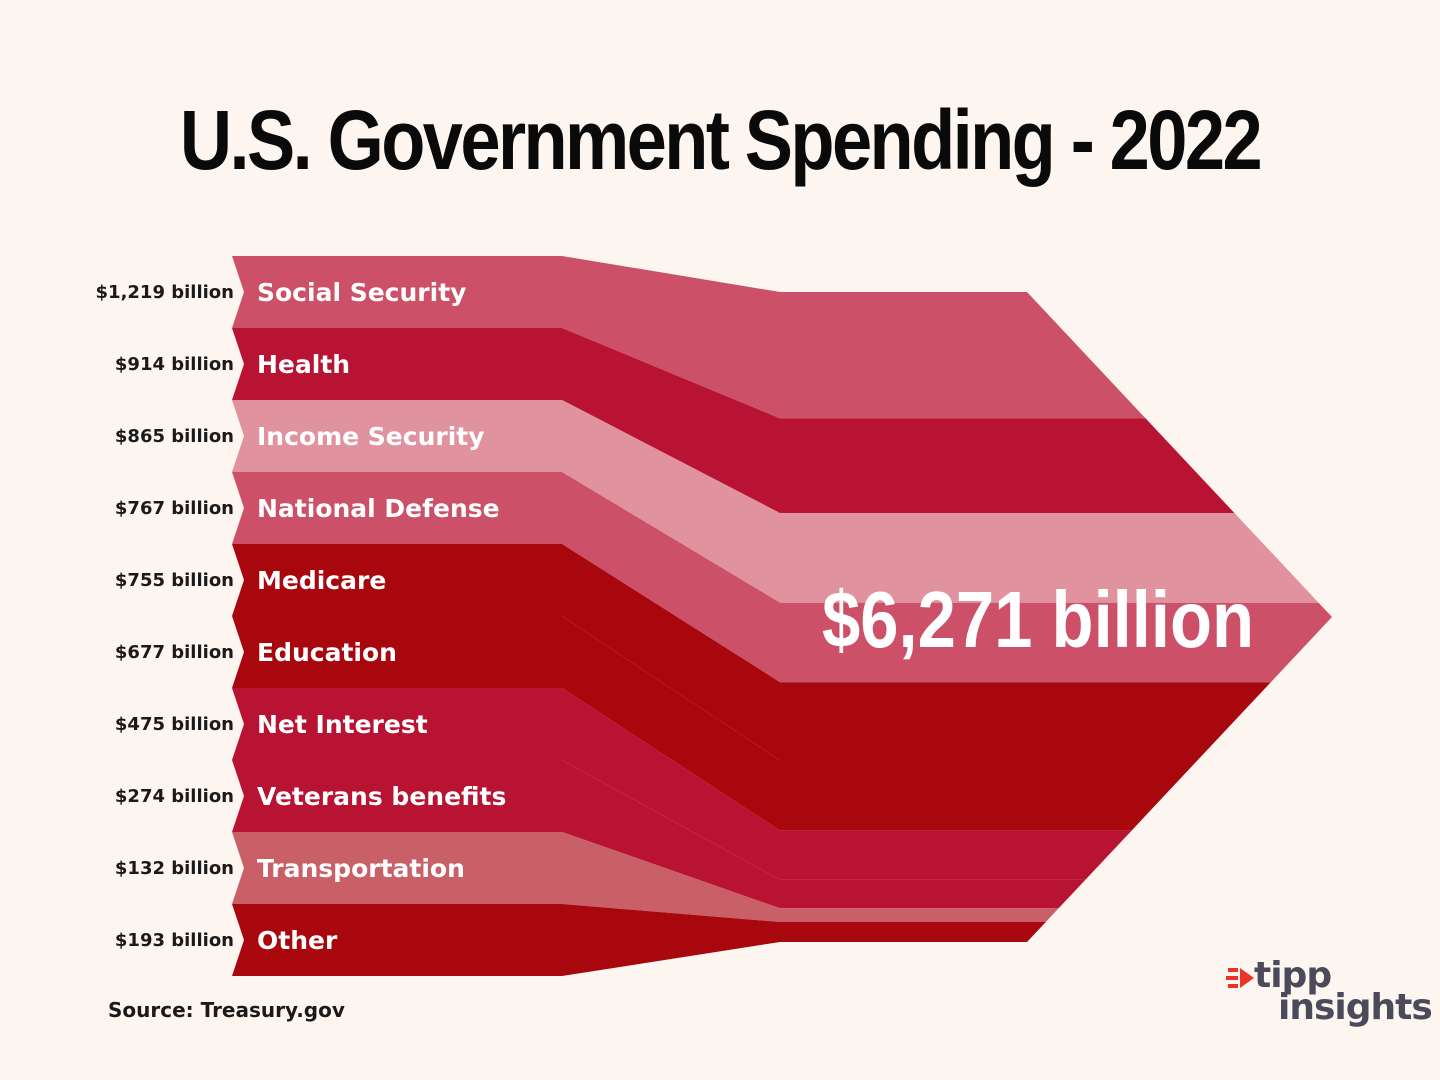  What do you see at coordinates (361, 868) in the screenshot?
I see `category-label: Transportation` at bounding box center [361, 868].